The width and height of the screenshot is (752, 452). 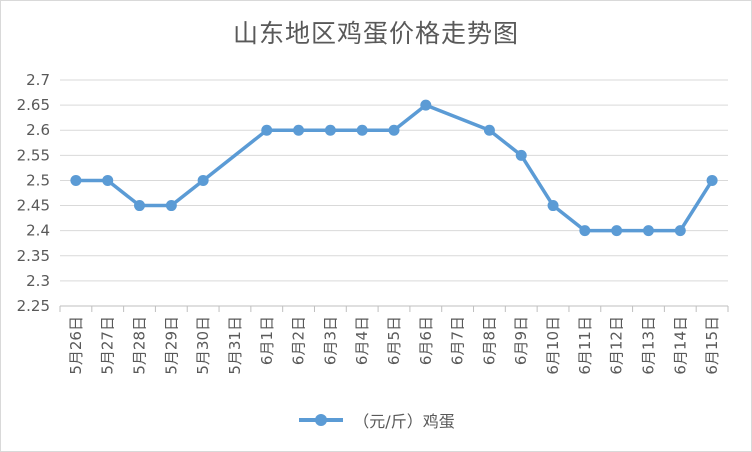 What do you see at coordinates (489, 340) in the screenshot?
I see `x-tick-label: 6月8日` at bounding box center [489, 340].